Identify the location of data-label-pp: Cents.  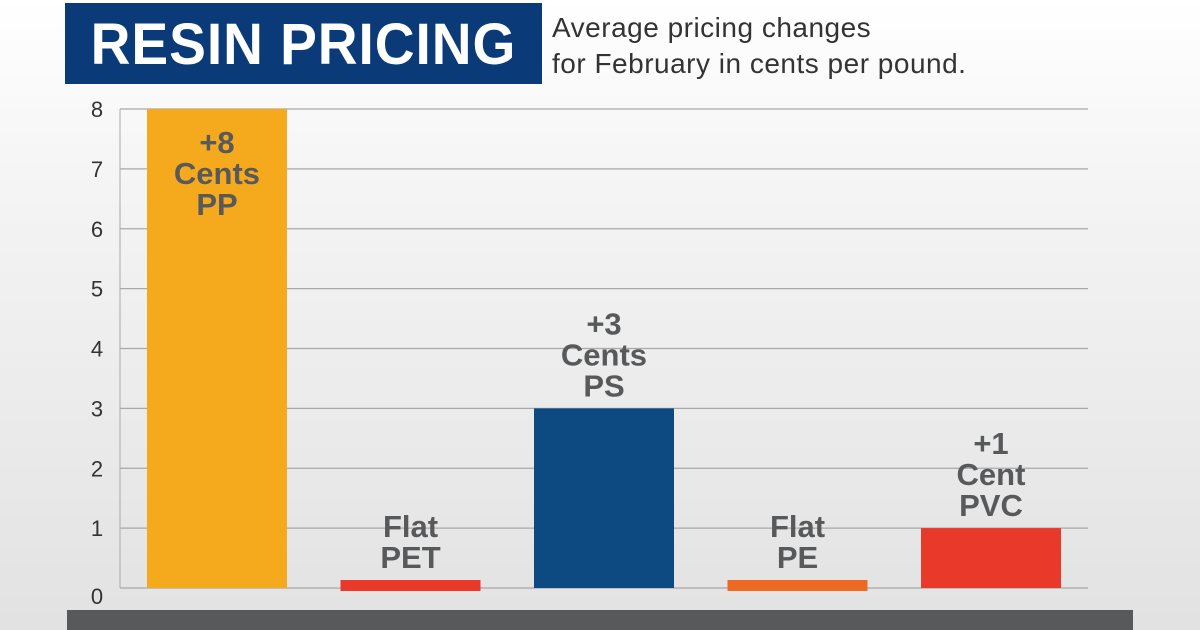
(217, 173).